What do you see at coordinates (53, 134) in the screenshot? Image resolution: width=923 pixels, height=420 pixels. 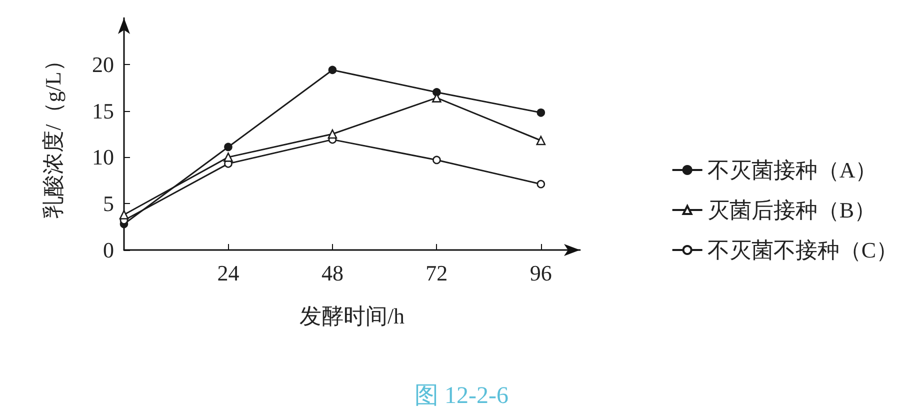 I see `y-axis-title: 乳酸浓度/（g/L）` at bounding box center [53, 134].